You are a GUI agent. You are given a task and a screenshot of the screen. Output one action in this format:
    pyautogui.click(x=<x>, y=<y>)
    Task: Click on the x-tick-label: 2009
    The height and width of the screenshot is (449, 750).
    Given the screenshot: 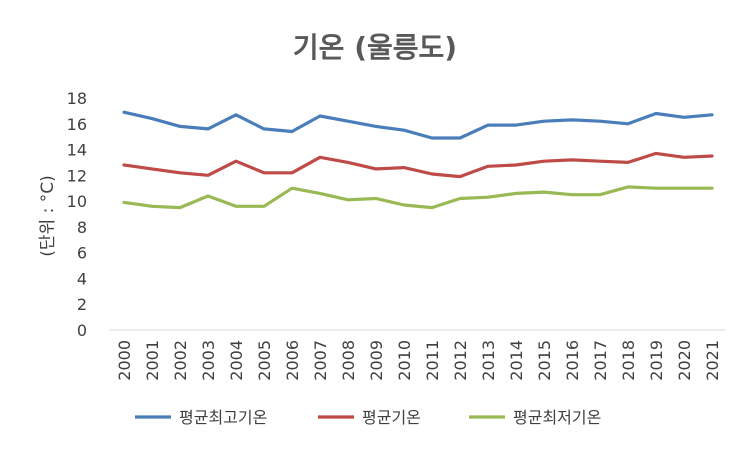 What is the action you would take?
    pyautogui.click(x=376, y=360)
    